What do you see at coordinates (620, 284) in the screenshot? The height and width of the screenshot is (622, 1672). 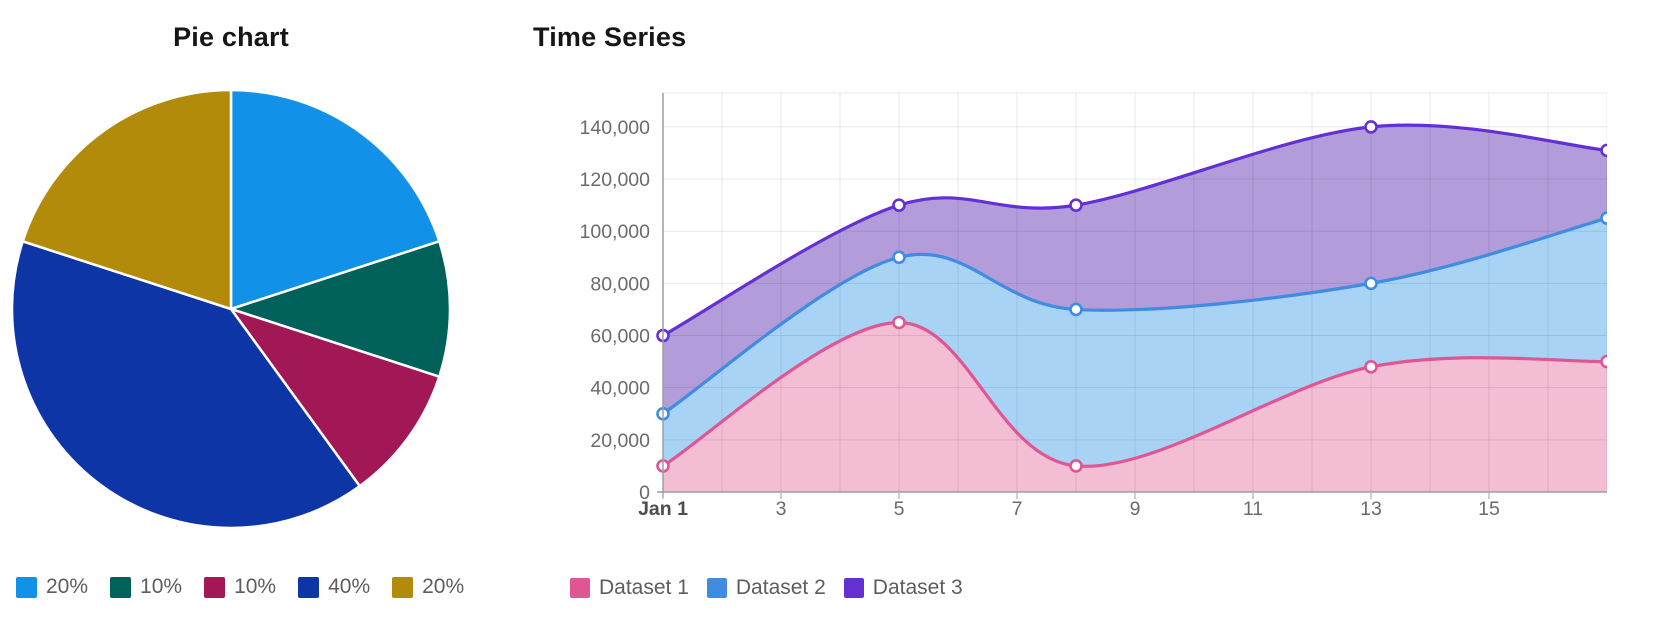 I see `y-tick-label: 80,000` at bounding box center [620, 284].